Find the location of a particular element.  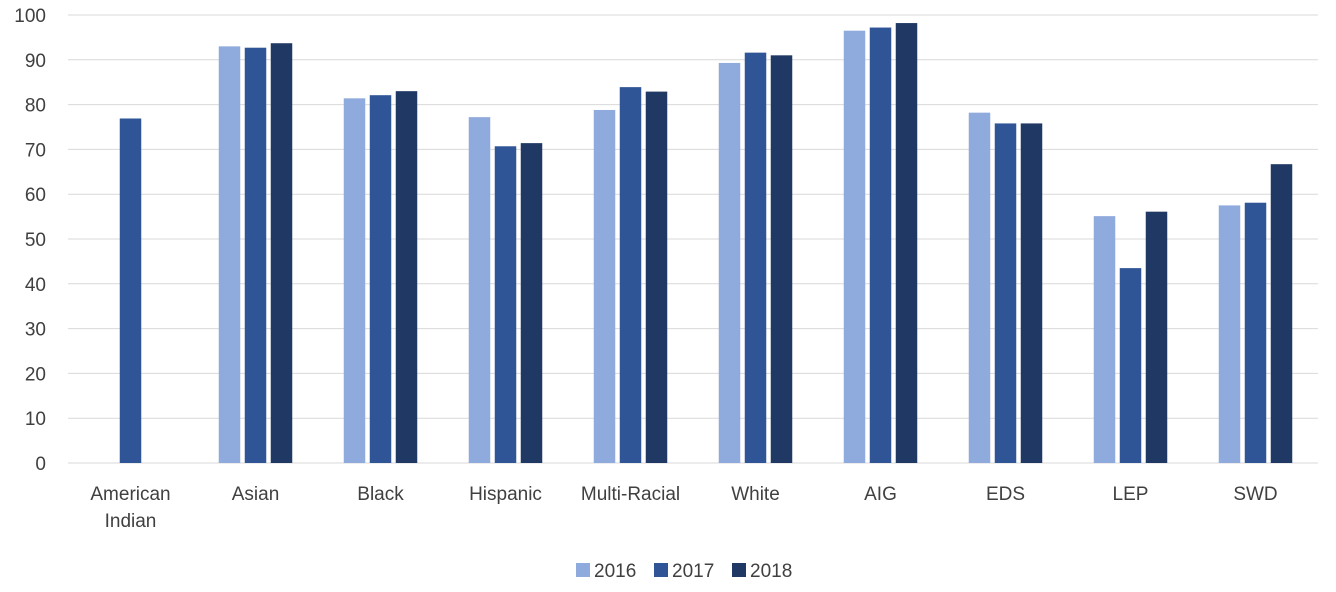

y-tick-label: 30 is located at coordinates (35, 330).